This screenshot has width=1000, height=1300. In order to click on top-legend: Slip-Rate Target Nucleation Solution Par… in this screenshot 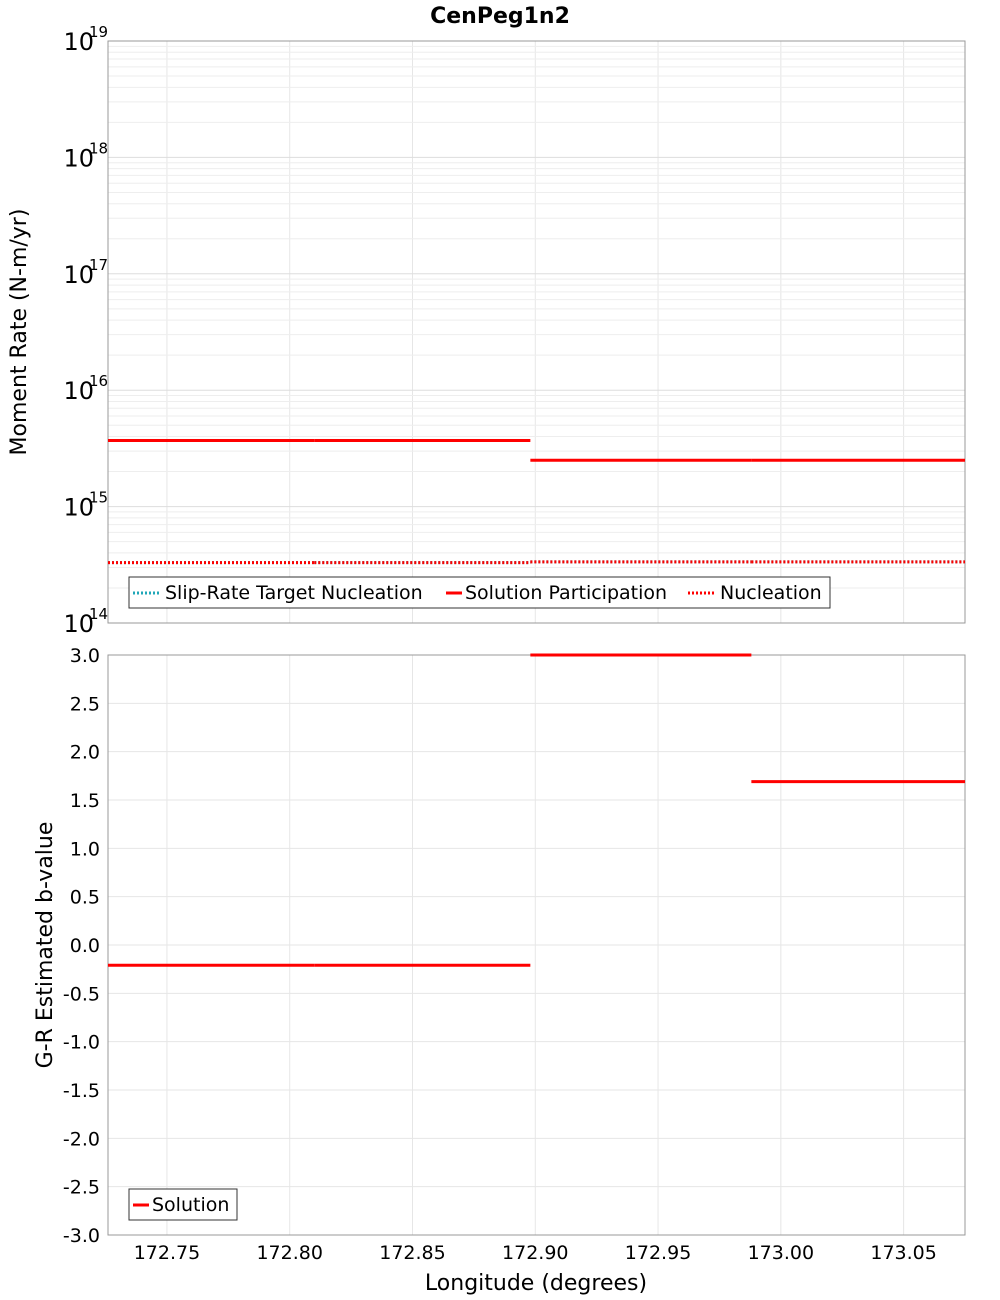, I will do `click(479, 592)`.